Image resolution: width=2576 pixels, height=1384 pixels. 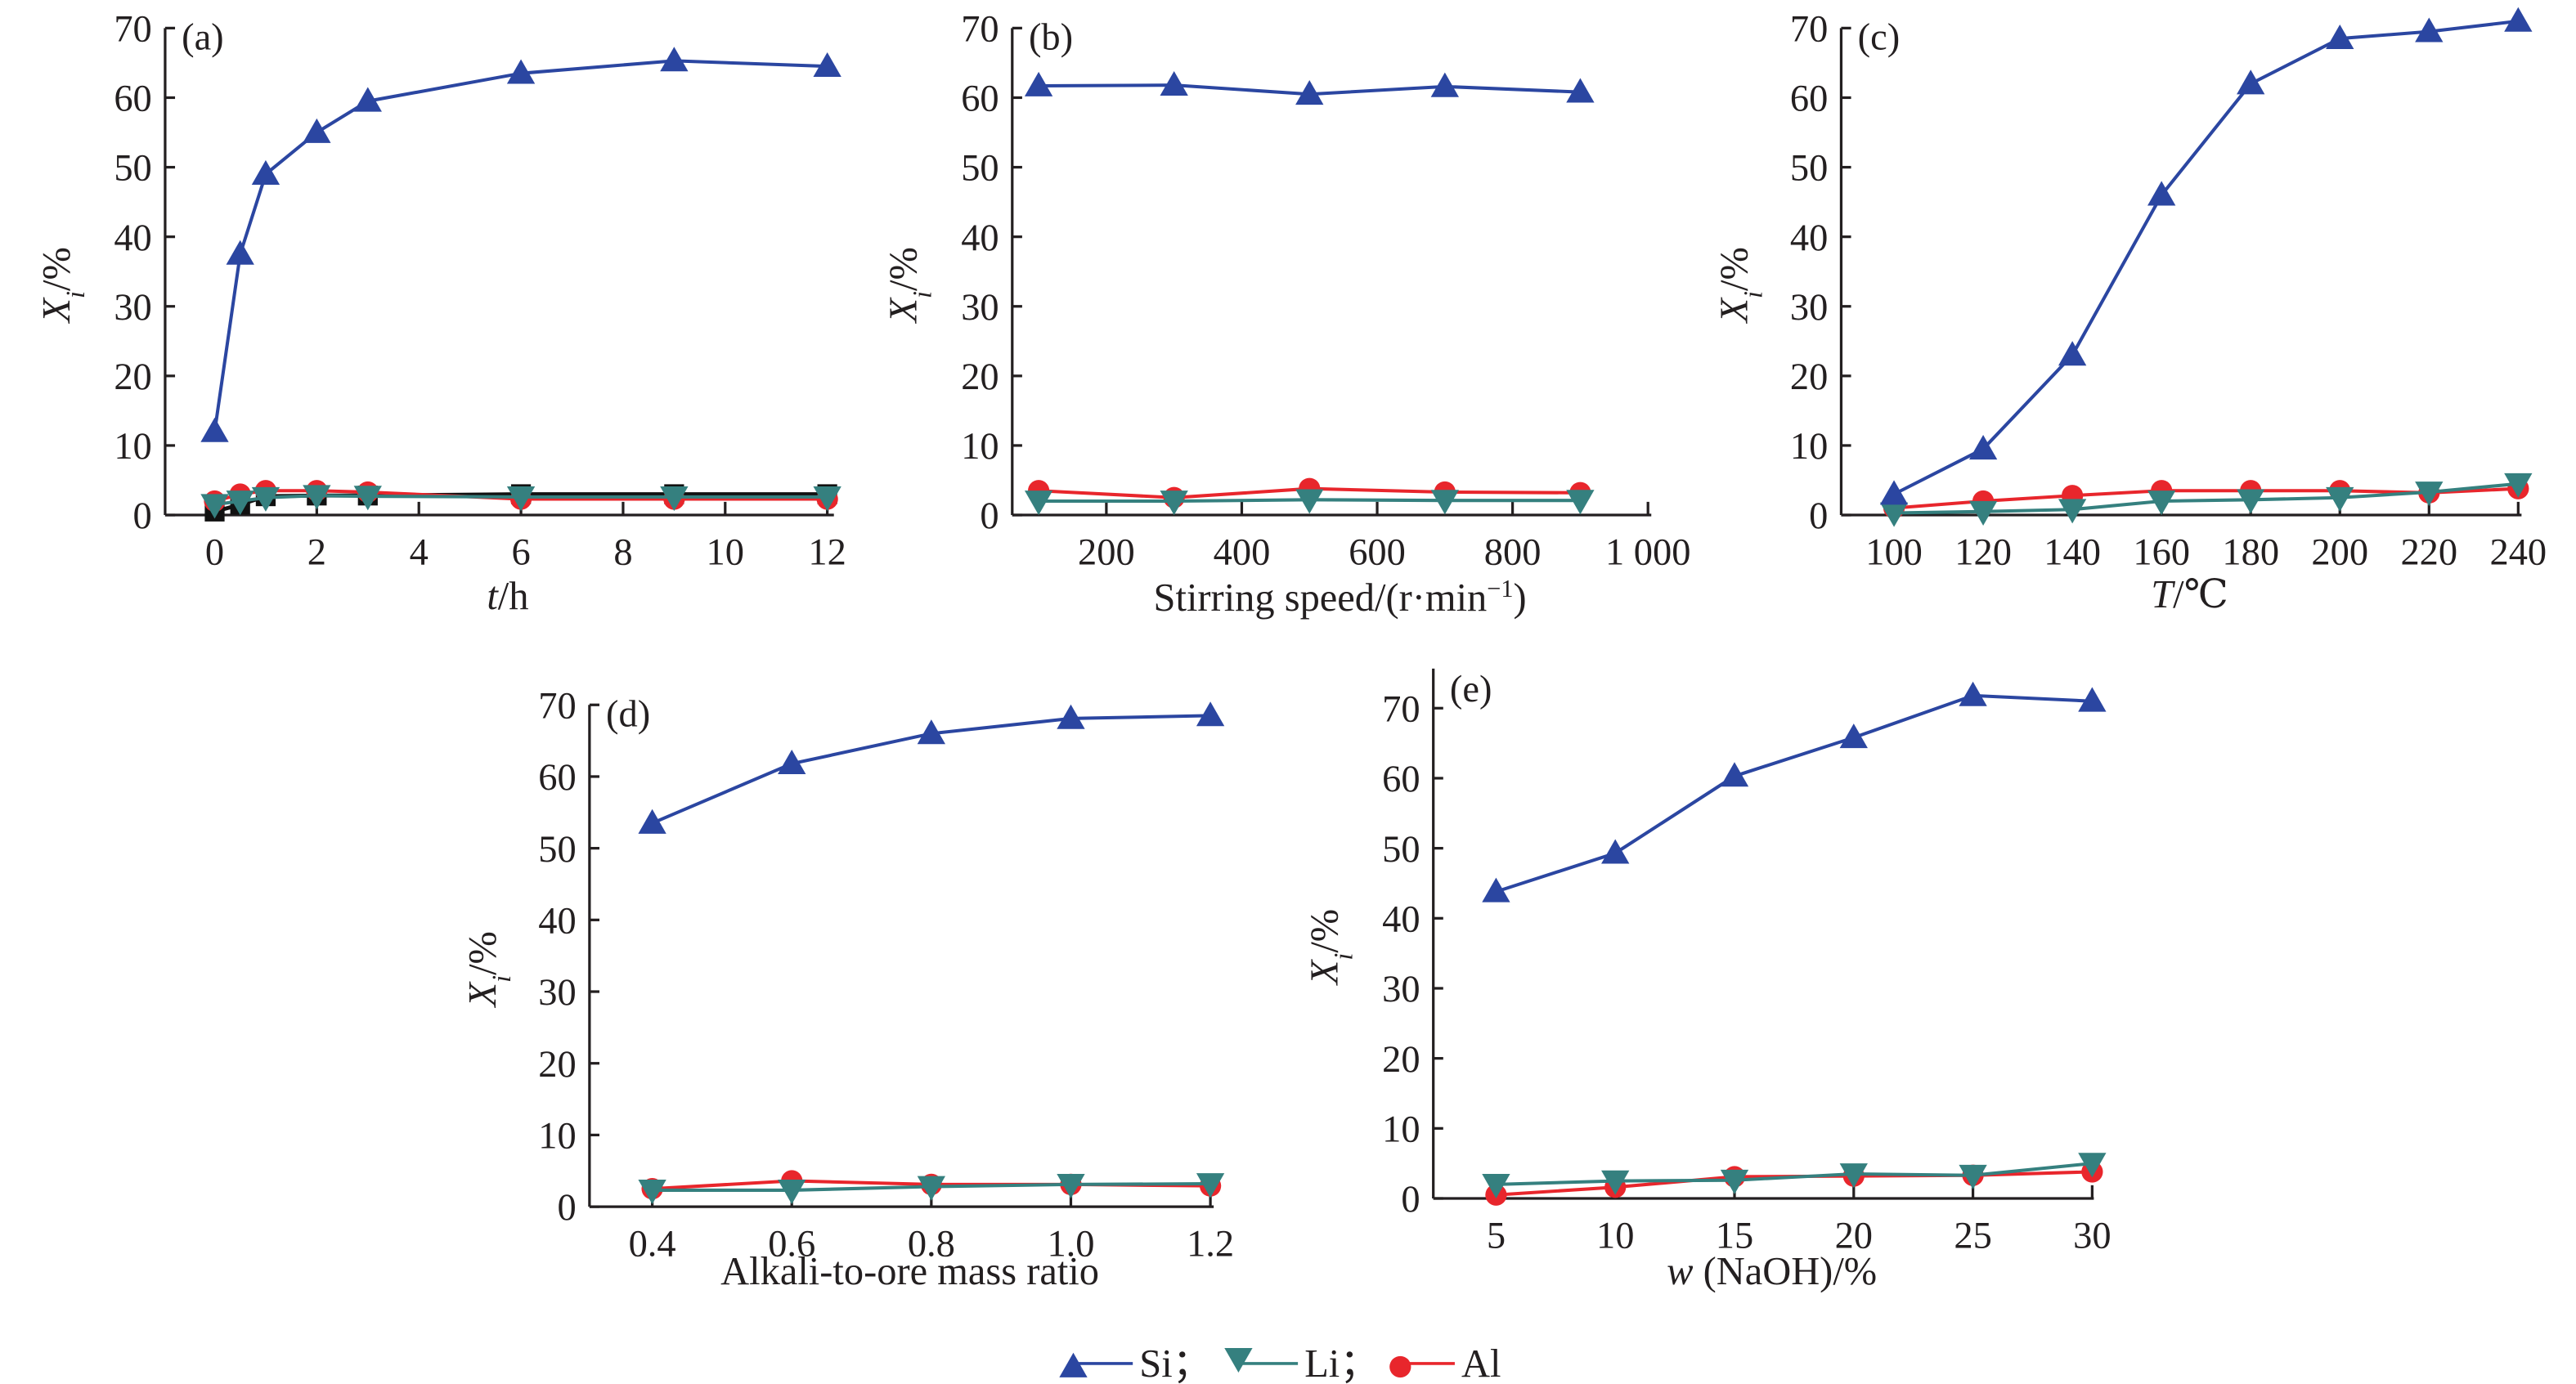 What do you see at coordinates (513, 596) in the screenshot?
I see `x-axis-label-part: /h` at bounding box center [513, 596].